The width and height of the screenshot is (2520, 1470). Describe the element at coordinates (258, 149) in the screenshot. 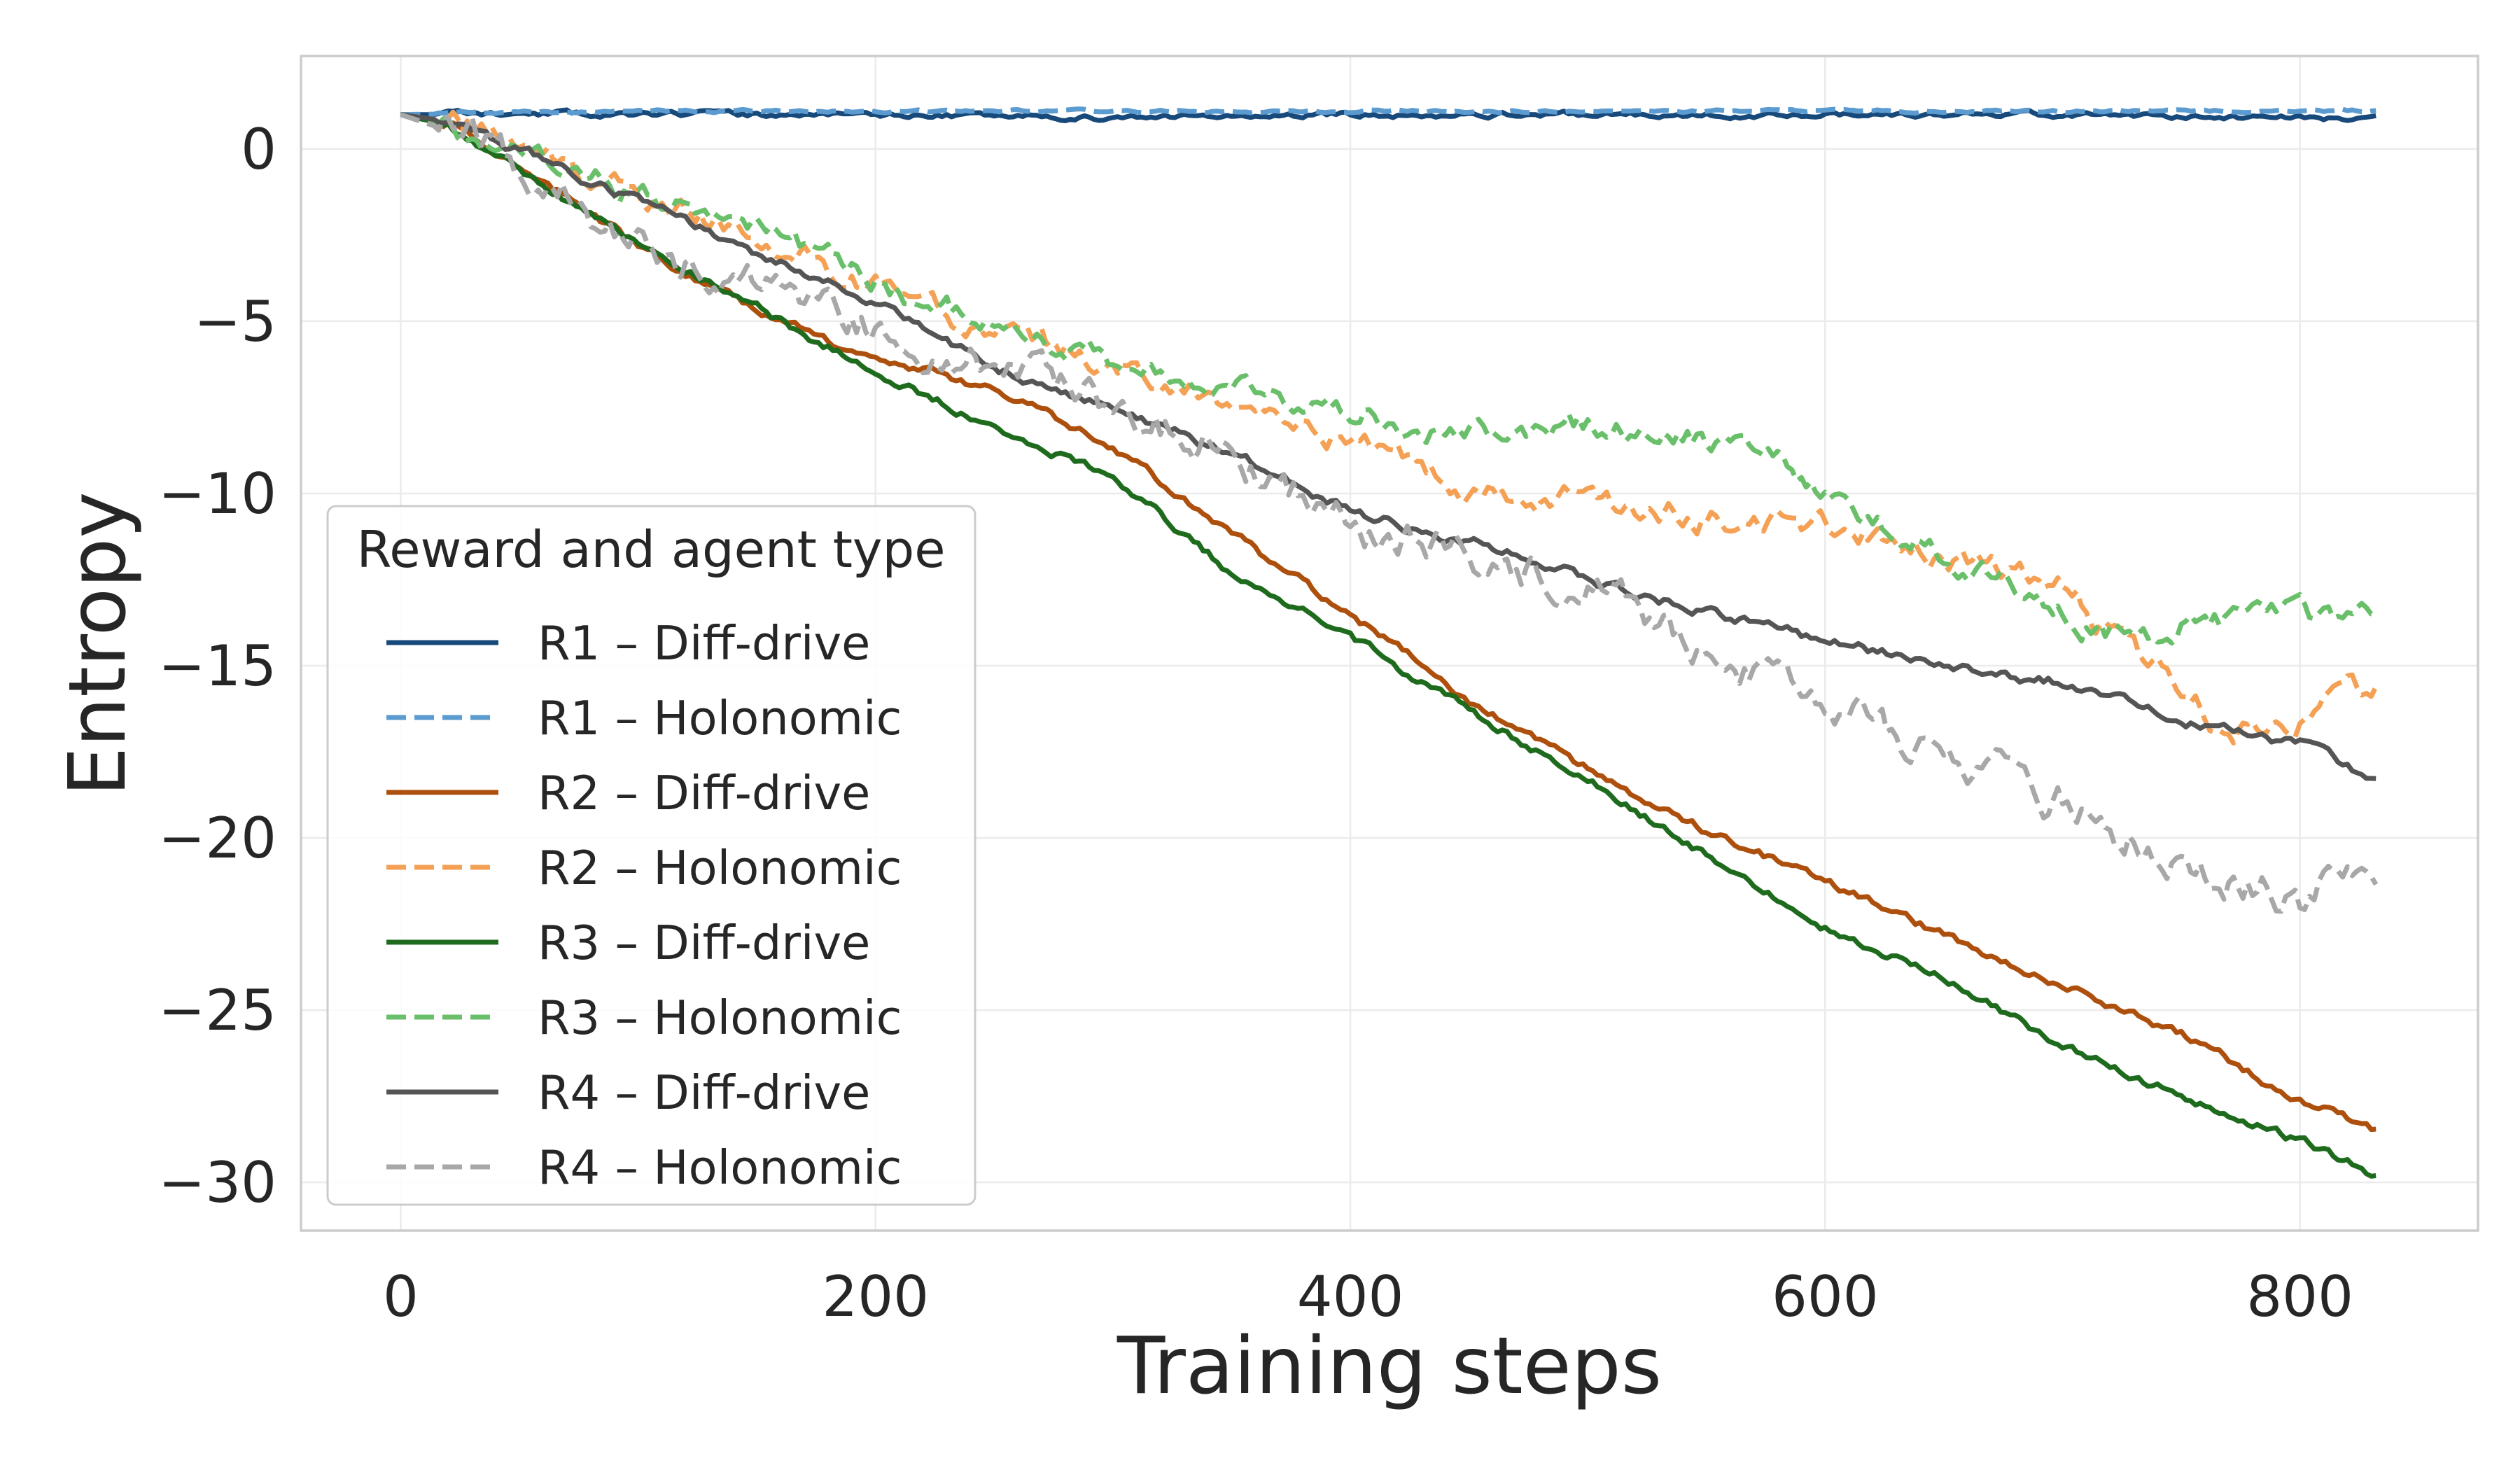

I see `y-tick-label: 0` at that location.